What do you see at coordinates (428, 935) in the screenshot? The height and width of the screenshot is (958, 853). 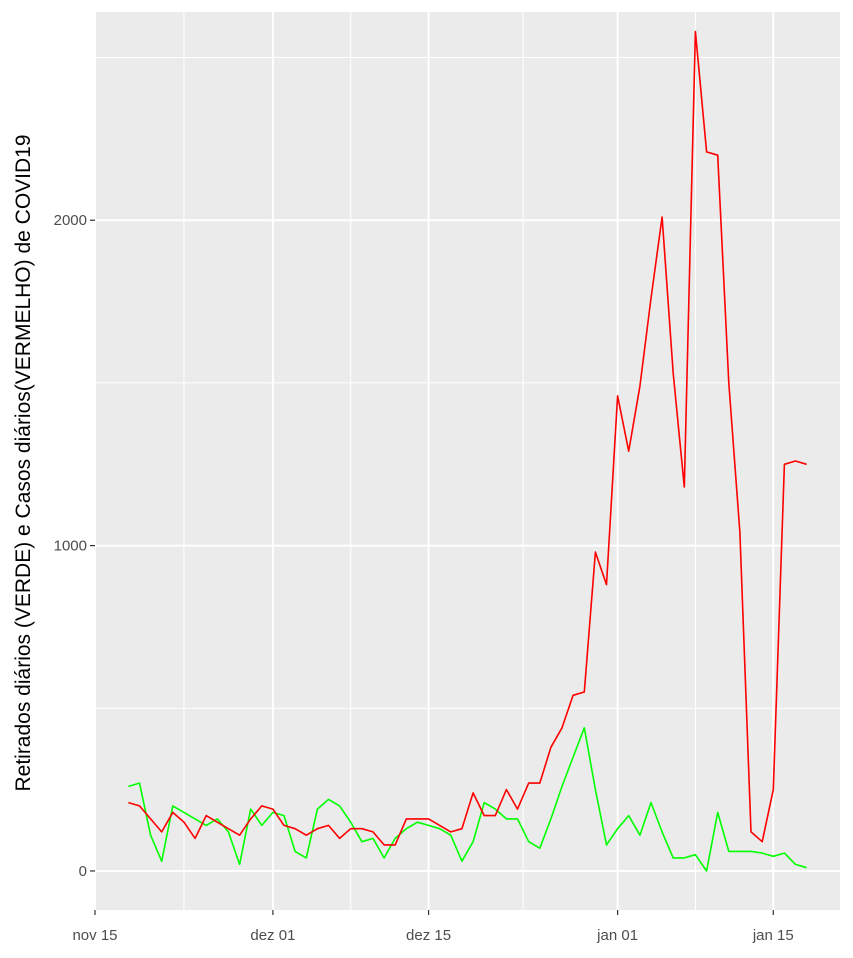 I see `x-tick-label: dez 15` at bounding box center [428, 935].